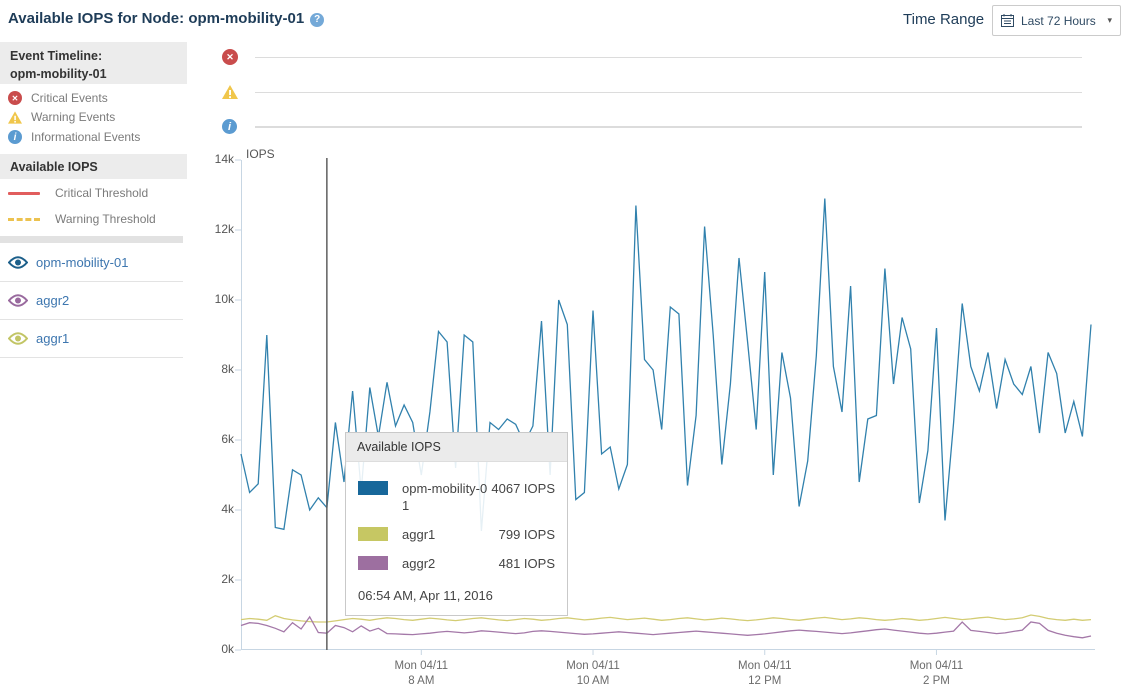 Image resolution: width=1126 pixels, height=686 pixels. Describe the element at coordinates (56, 56) in the screenshot. I see `event-timeline-title: Event Timeline:` at that location.